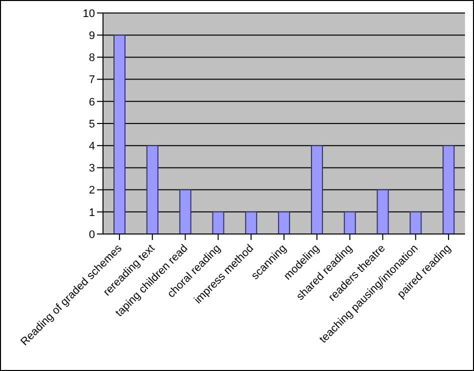  I want to click on y-tick-label: 0, so click(91, 234).